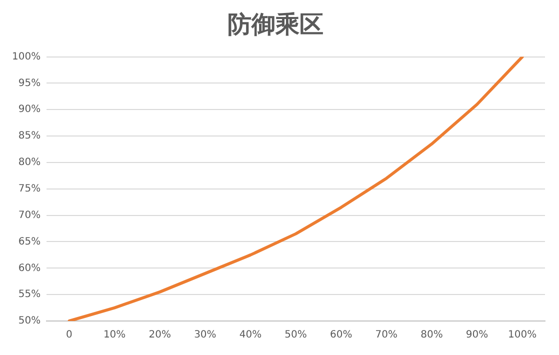  What do you see at coordinates (205, 335) in the screenshot?
I see `x-tick-label: 30%` at bounding box center [205, 335].